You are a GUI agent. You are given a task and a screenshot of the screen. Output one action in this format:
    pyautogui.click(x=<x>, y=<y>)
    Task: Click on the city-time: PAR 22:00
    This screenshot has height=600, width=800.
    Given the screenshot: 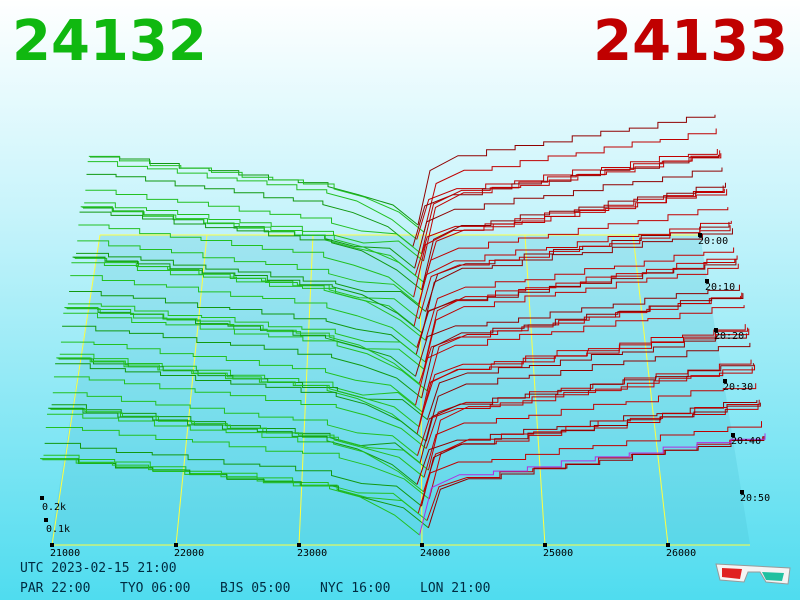 What is the action you would take?
    pyautogui.click(x=55, y=588)
    